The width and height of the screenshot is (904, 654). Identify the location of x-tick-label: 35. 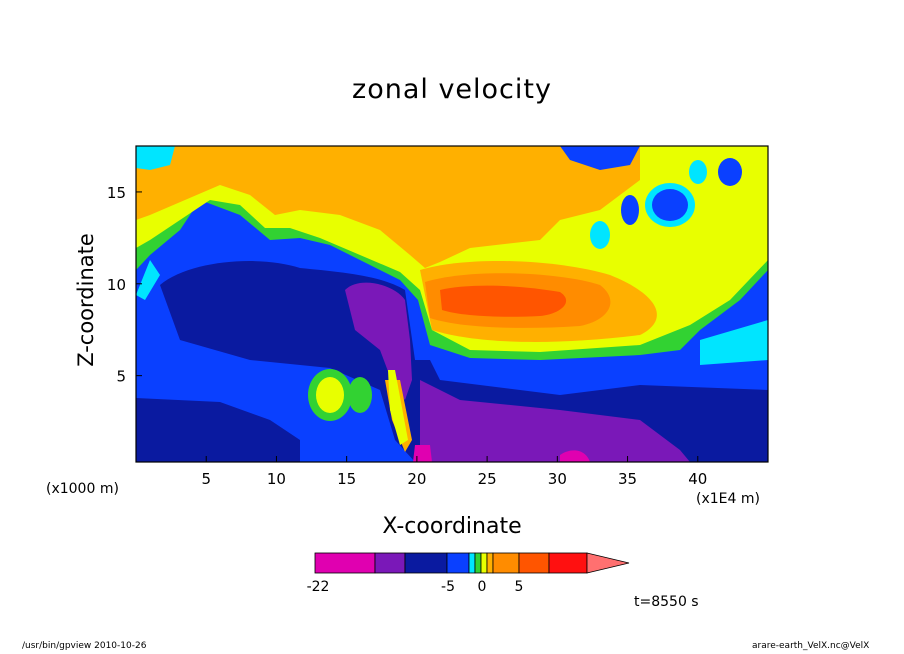
(627, 479).